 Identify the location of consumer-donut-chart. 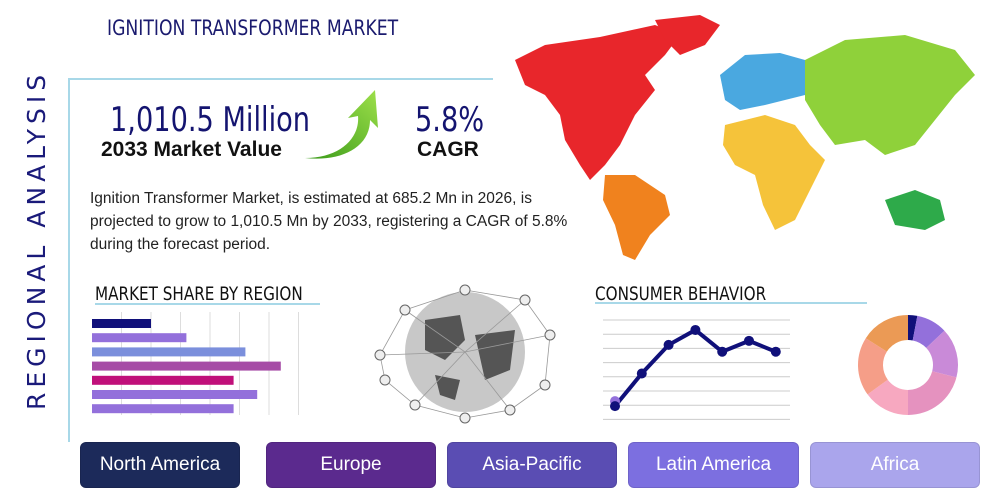
(908, 365).